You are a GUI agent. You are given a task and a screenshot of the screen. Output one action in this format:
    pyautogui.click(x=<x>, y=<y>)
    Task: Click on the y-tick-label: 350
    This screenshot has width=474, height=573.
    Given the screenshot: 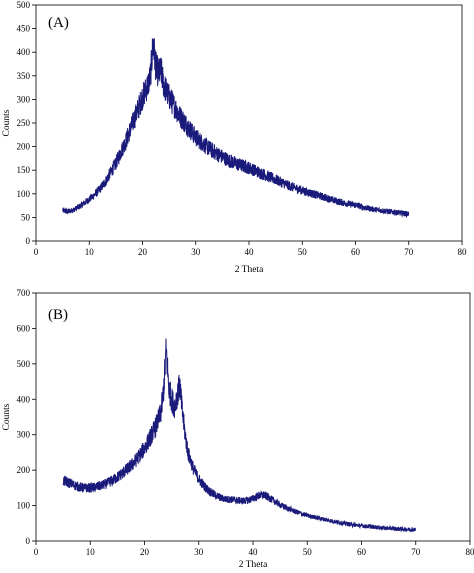 What is the action you would take?
    pyautogui.click(x=24, y=76)
    